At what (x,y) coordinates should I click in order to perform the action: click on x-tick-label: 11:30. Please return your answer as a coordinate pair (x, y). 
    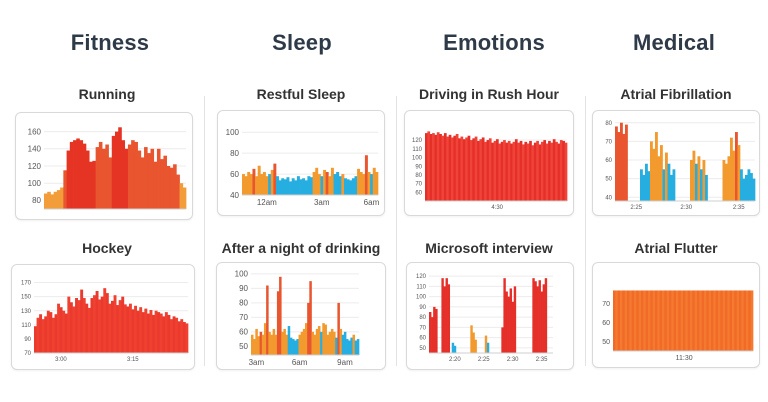
    Looking at the image, I should click on (684, 358).